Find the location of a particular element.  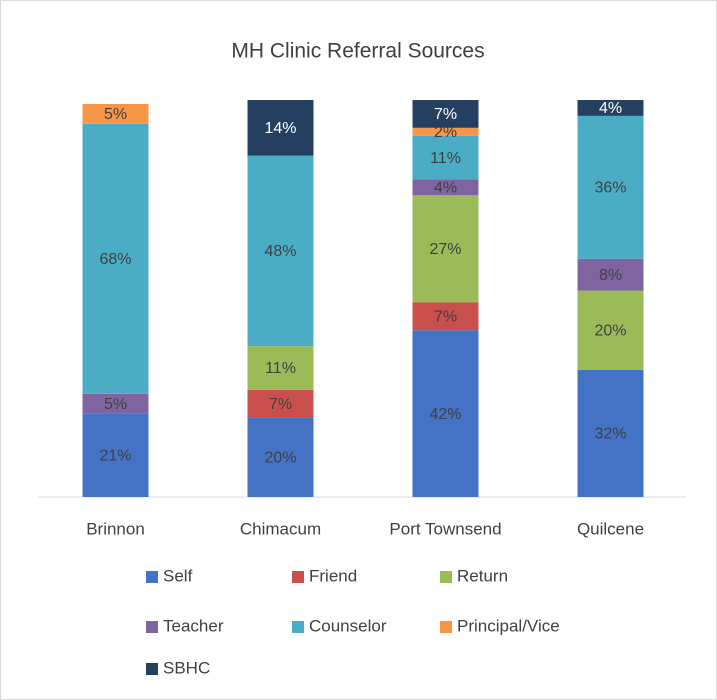

data-label: 14% is located at coordinates (280, 128).